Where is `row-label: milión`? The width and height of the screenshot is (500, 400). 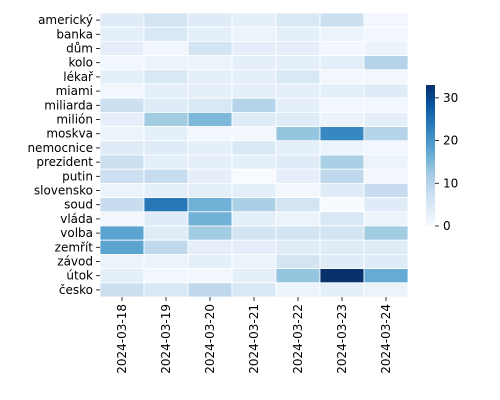 row-label: milión is located at coordinates (74, 120).